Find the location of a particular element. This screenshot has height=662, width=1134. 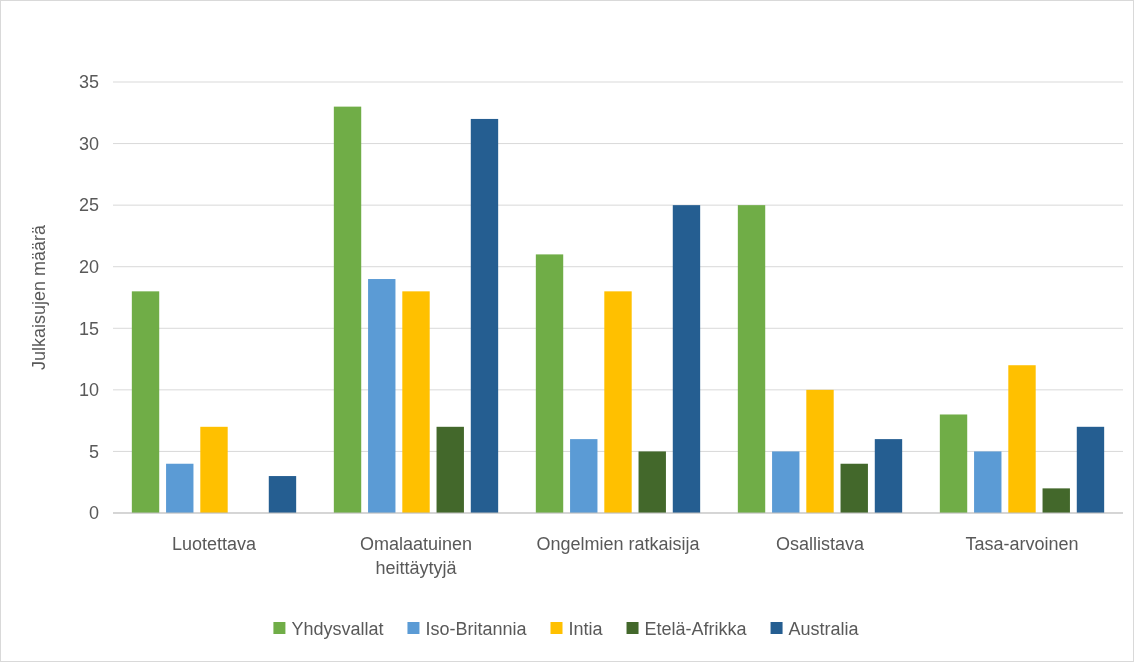

legend-label: Etelä-Afrikka is located at coordinates (696, 629).